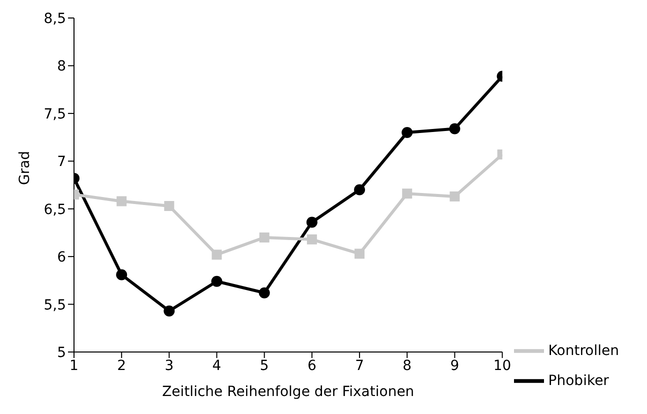  What do you see at coordinates (55, 305) in the screenshot?
I see `y-tick-label: 5,5` at bounding box center [55, 305].